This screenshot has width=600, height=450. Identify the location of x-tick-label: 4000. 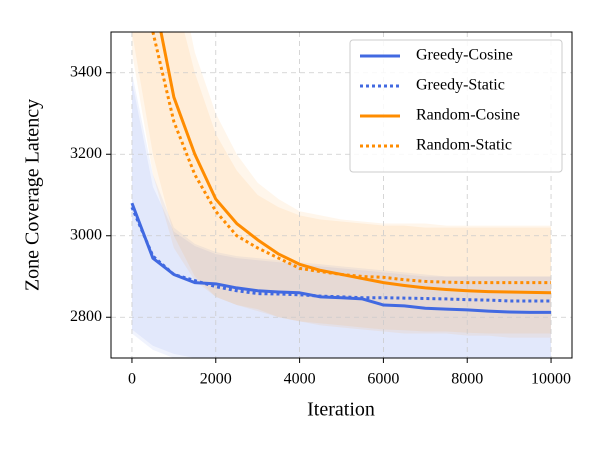
(300, 379).